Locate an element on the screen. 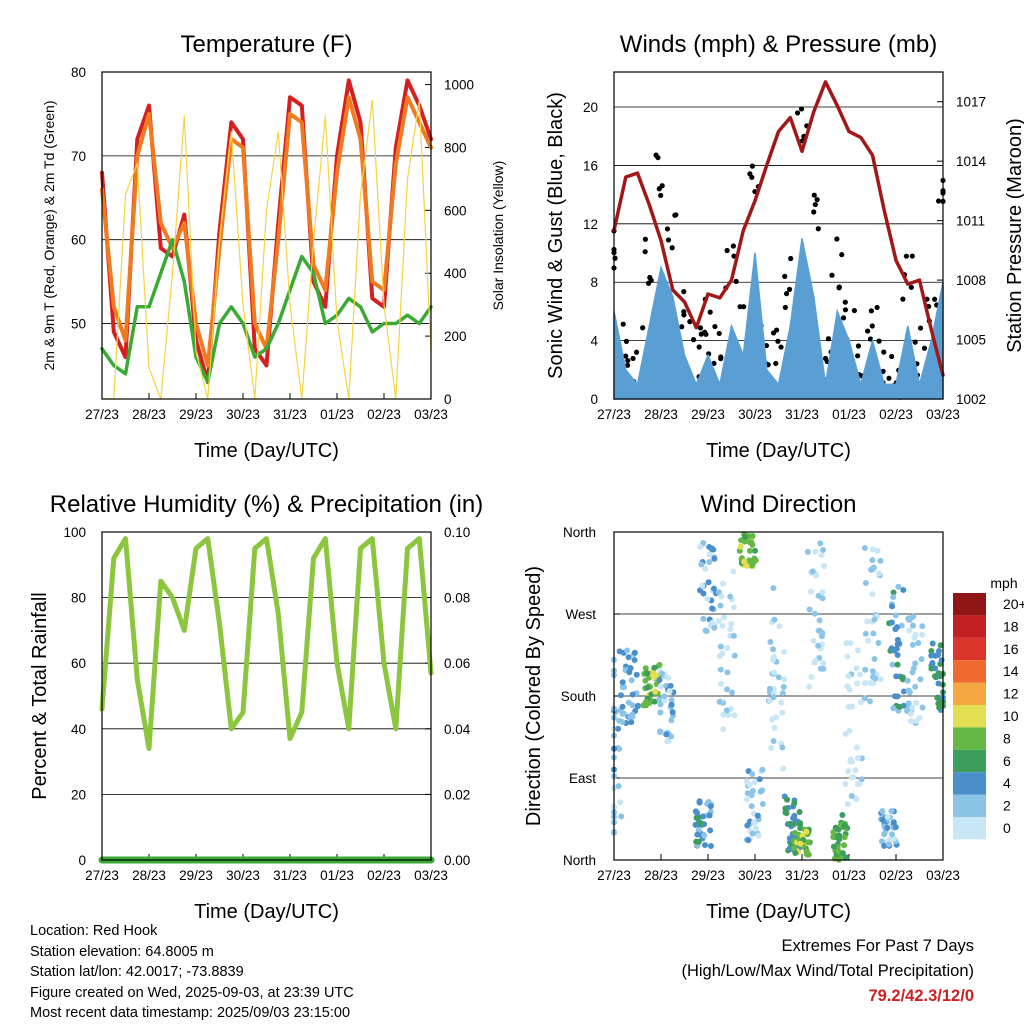 Image resolution: width=1024 pixels, height=1024 pixels. x-tick-label: 27/23 is located at coordinates (614, 875).